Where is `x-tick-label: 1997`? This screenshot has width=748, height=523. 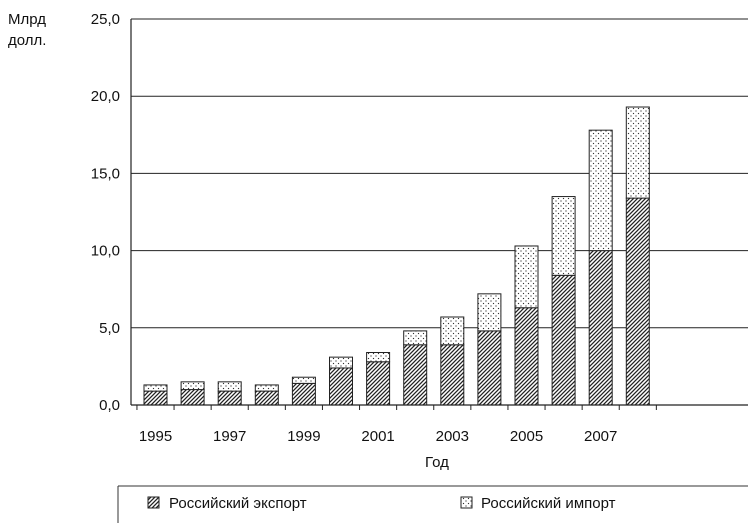 x-tick-label: 1997 is located at coordinates (229, 436).